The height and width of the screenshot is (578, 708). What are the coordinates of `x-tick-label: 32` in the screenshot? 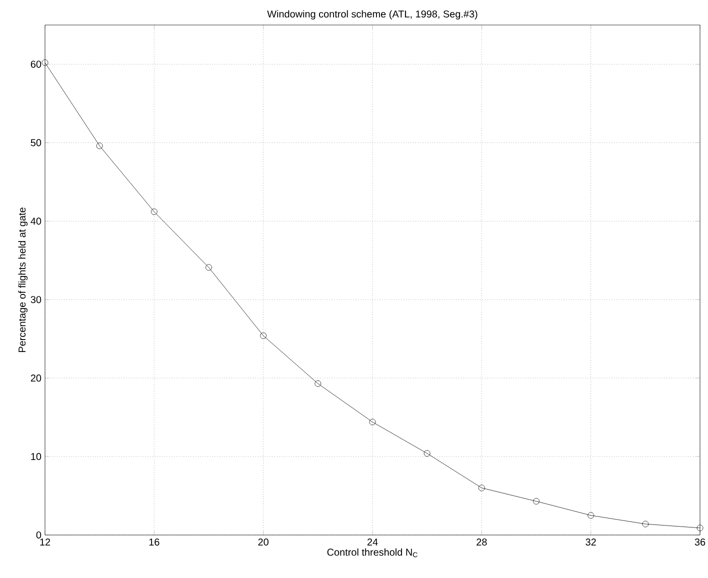 It's located at (591, 542).